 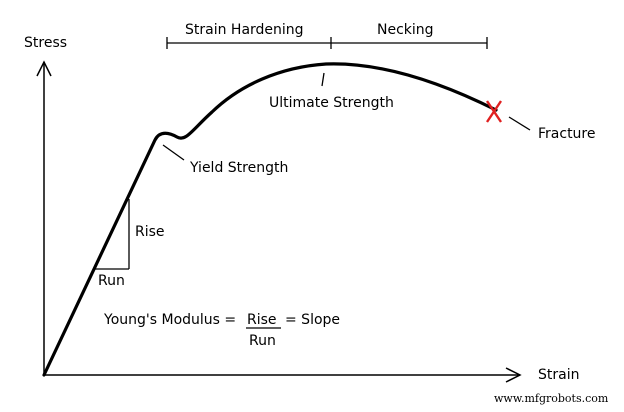 What do you see at coordinates (283, 375) in the screenshot?
I see `x-axis` at bounding box center [283, 375].